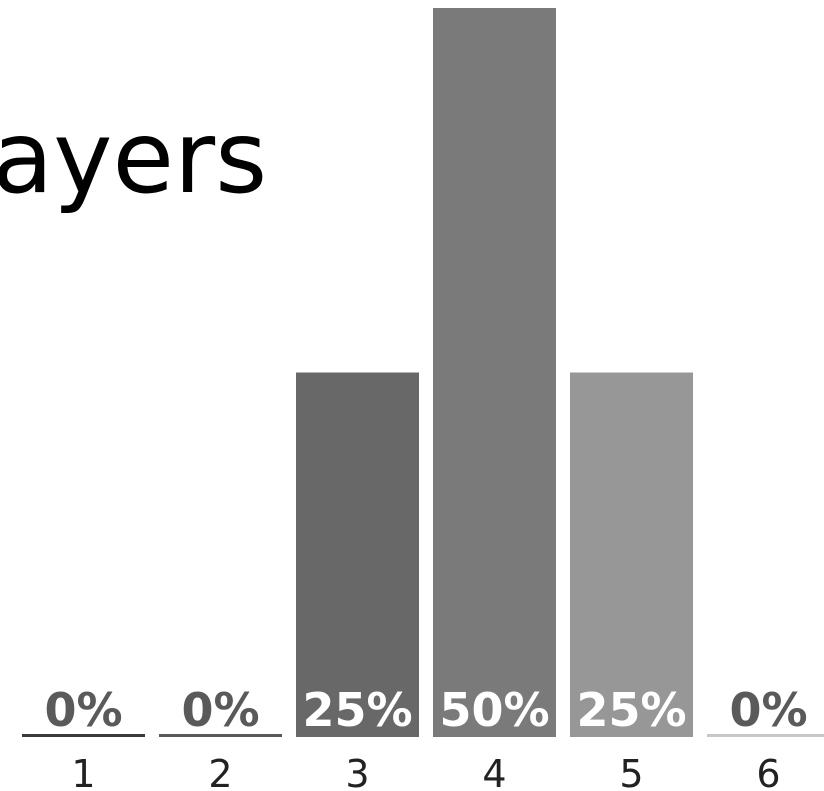 This screenshot has width=824, height=791. Describe the element at coordinates (357, 710) in the screenshot. I see `bar-value-label-3: 25%` at that location.